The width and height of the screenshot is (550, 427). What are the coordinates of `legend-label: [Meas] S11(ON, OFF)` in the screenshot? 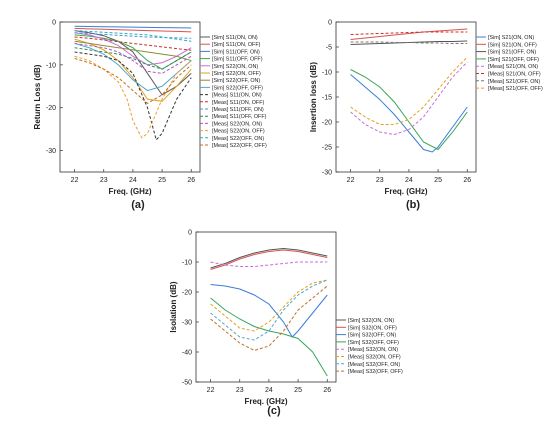 It's located at (238, 103).